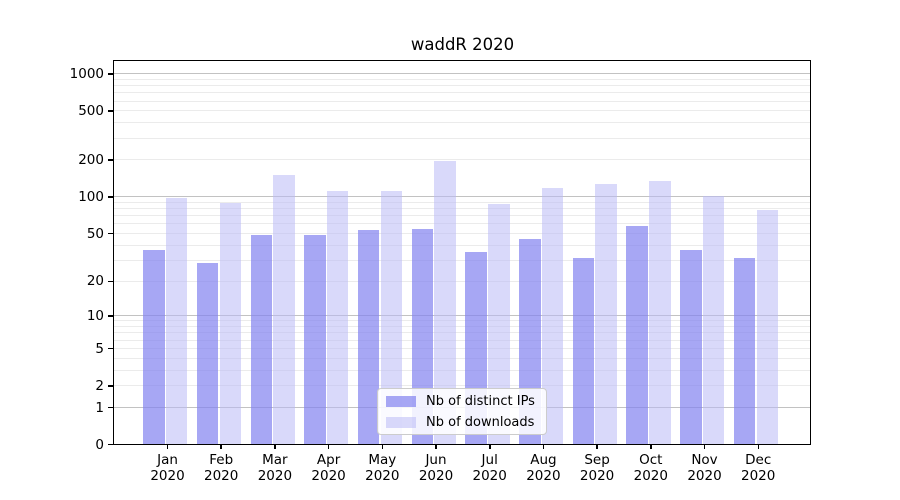 Image resolution: width=900 pixels, height=500 pixels. I want to click on bar-ips-oct, so click(637, 335).